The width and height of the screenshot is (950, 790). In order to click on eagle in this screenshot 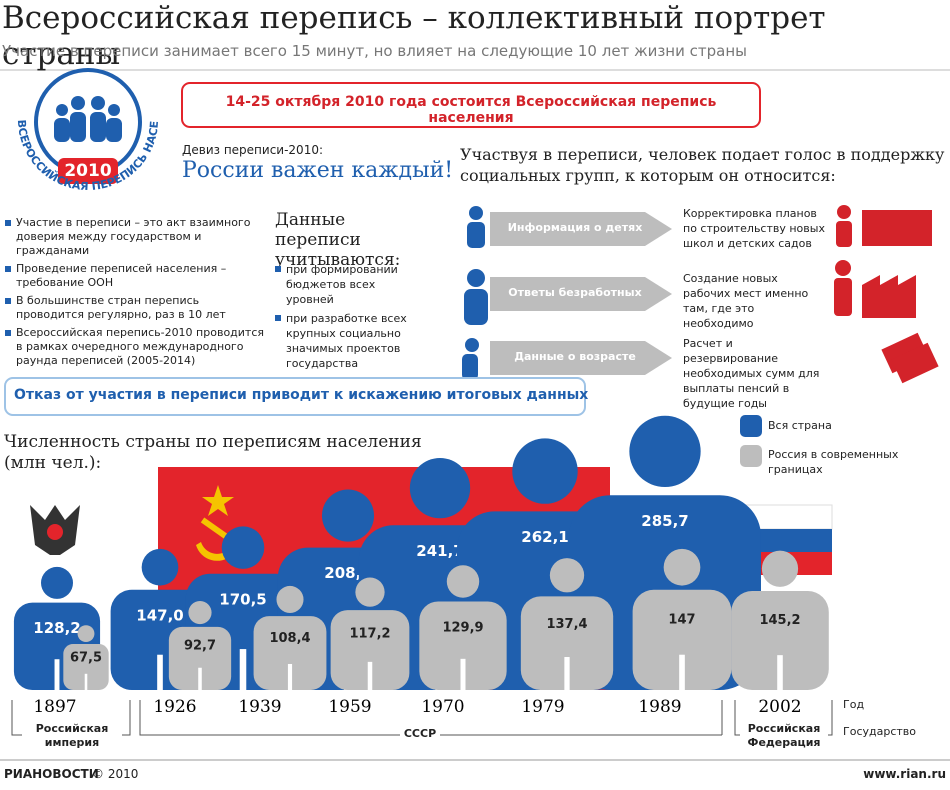, I will do `click(55, 530)`.